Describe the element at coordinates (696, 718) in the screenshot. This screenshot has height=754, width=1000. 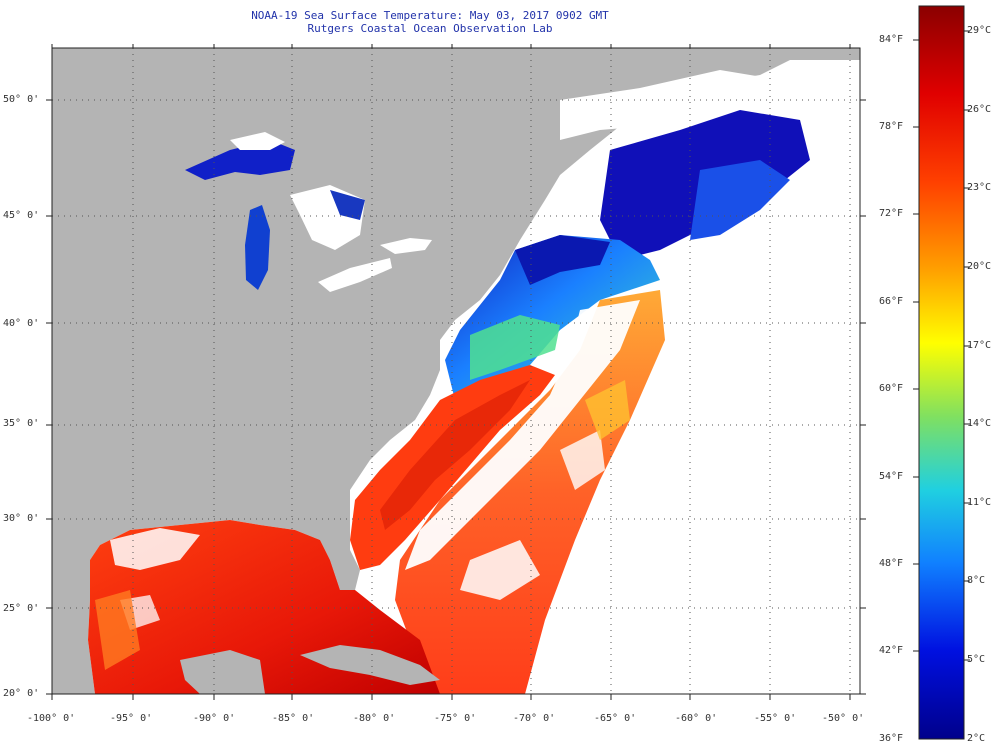
I see `lon-label-60: -60° 0'` at that location.